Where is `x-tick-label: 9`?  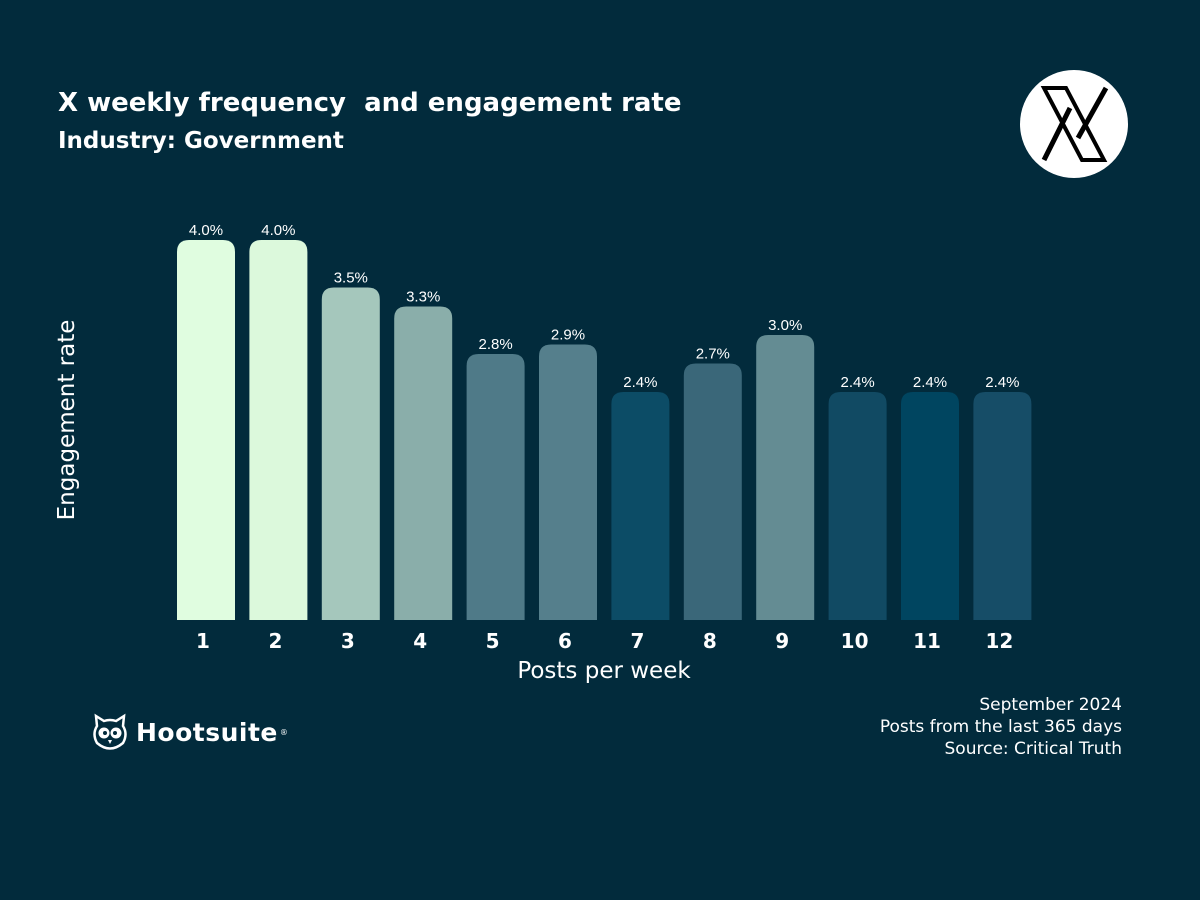 x-tick-label: 9 is located at coordinates (782, 641).